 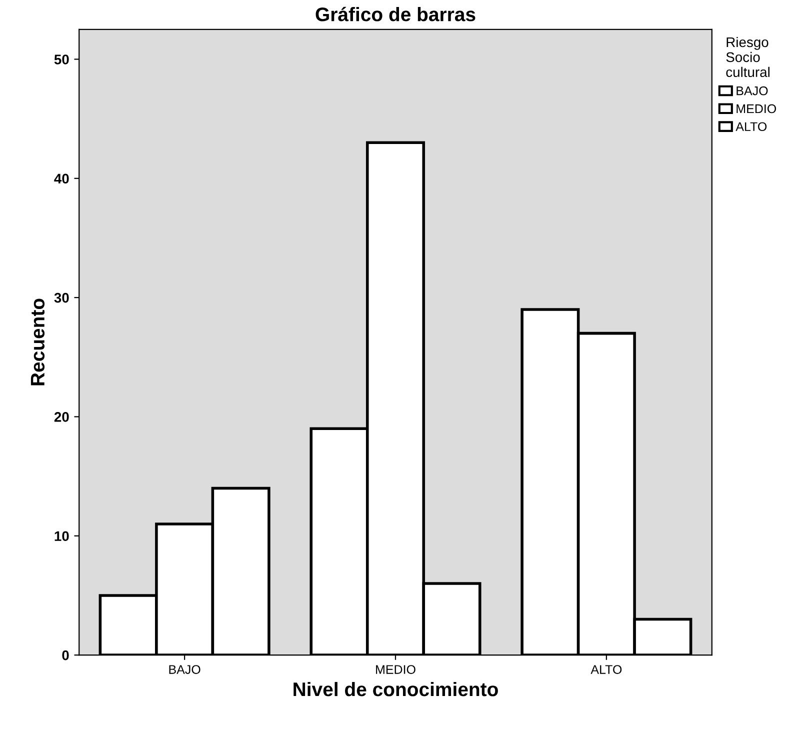 What do you see at coordinates (756, 109) in the screenshot?
I see `legend-label: MEDIO` at bounding box center [756, 109].